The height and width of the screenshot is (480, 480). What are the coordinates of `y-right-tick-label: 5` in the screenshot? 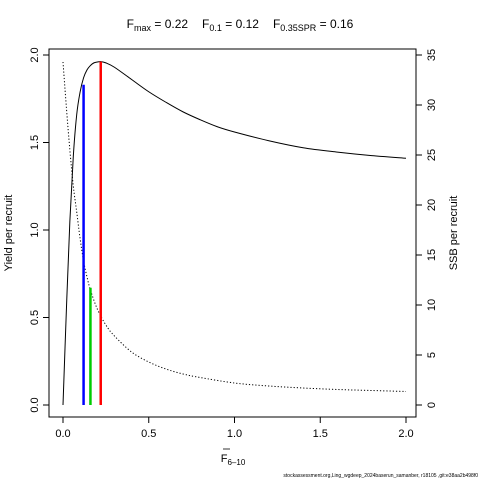 It's located at (432, 355).